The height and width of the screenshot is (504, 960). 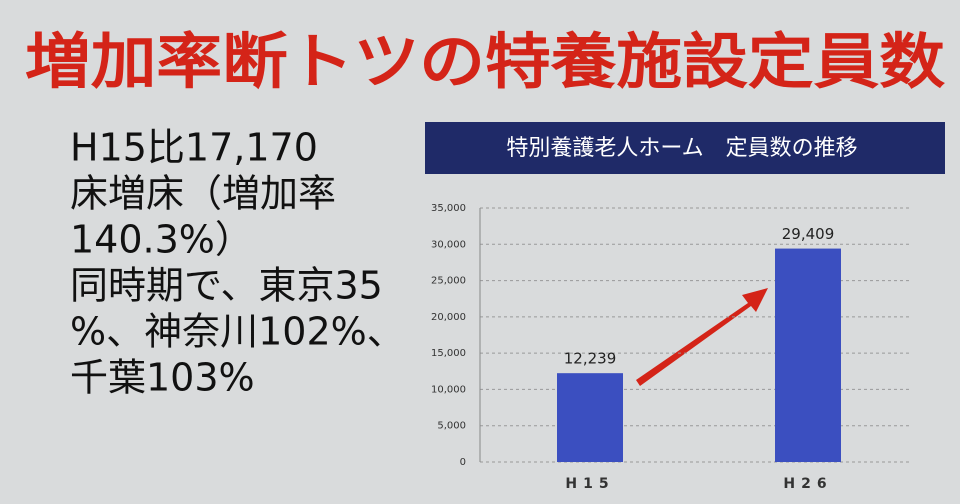 I want to click on body-line: H15比17,170, so click(x=194, y=148).